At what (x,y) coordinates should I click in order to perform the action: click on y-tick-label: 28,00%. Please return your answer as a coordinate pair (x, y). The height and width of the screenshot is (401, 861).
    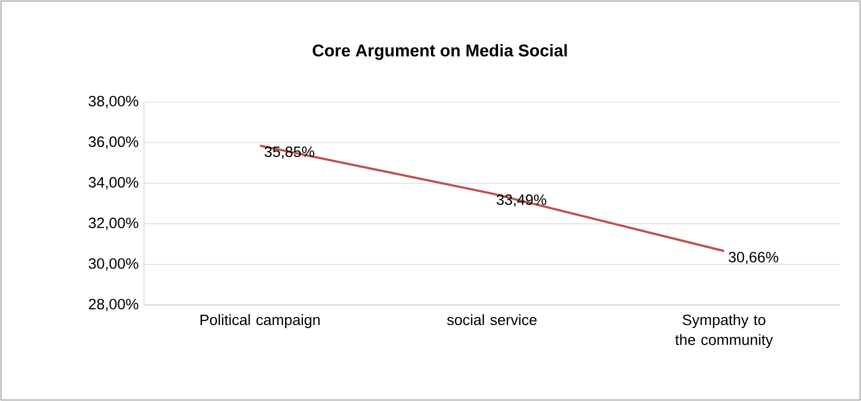
    Looking at the image, I should click on (113, 305).